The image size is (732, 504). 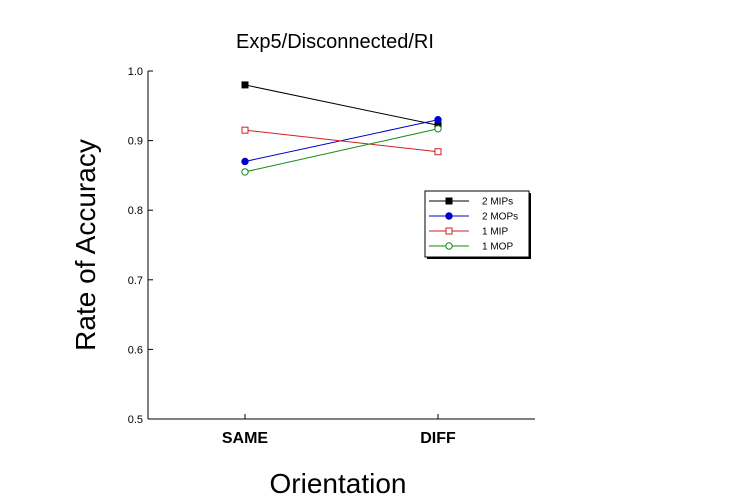 I want to click on legend-label: 2 MOPs, so click(x=500, y=217).